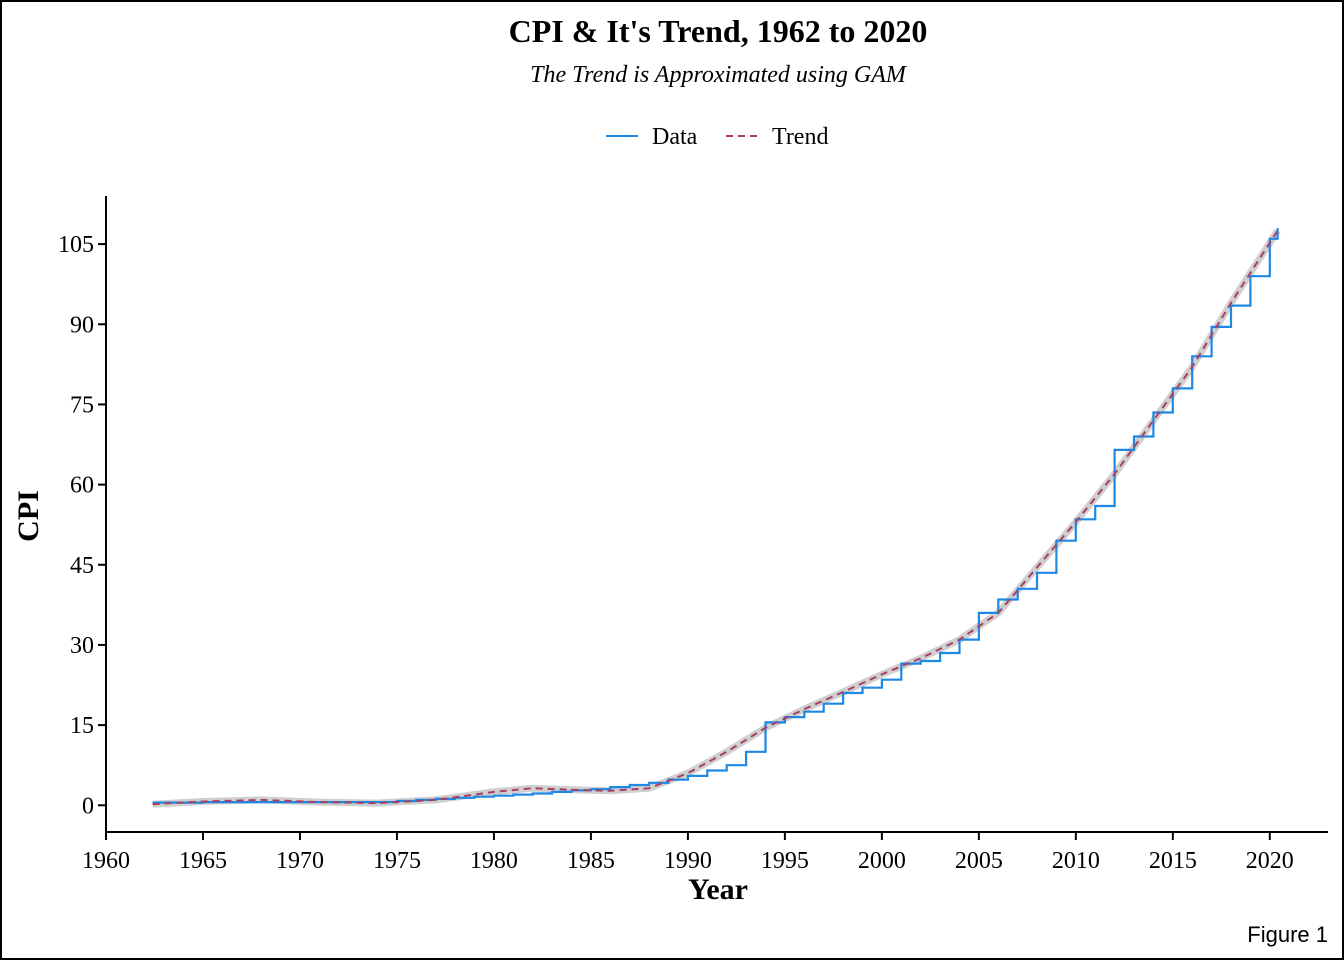  I want to click on figure-caption: Figure 1, so click(1287, 934).